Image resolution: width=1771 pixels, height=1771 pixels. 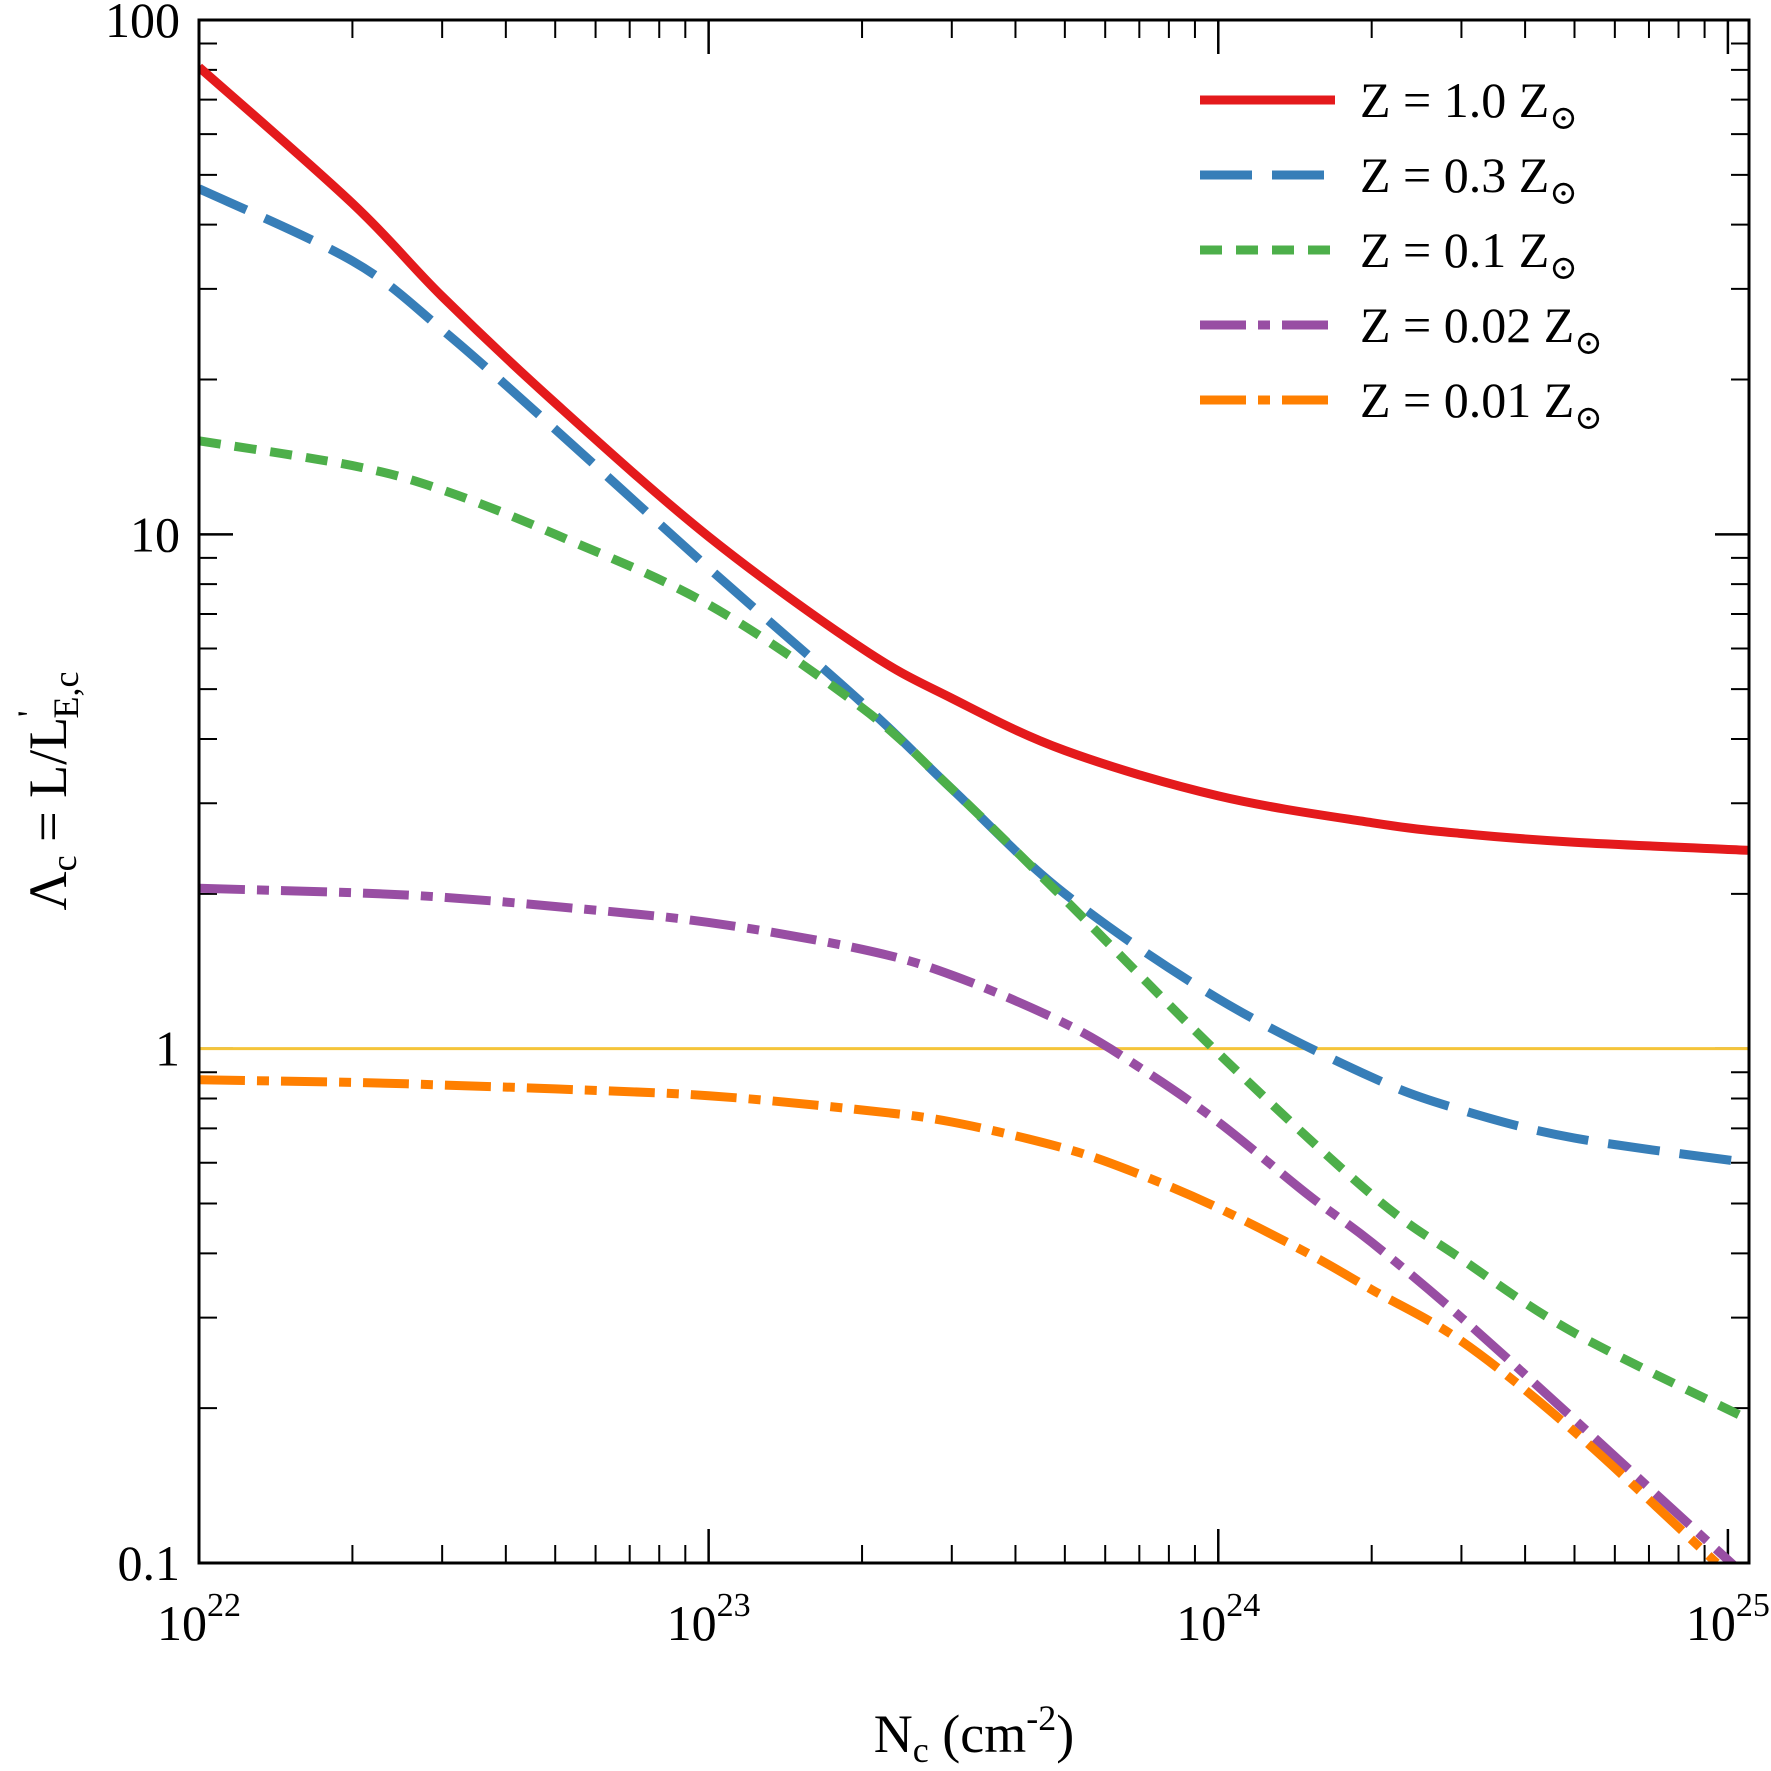 What do you see at coordinates (66, 694) in the screenshot?
I see `y-axis-label-sub2: E,c` at bounding box center [66, 694].